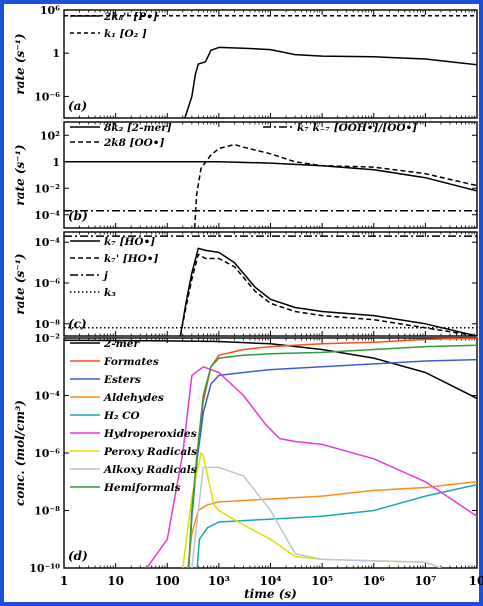 This screenshot has height=606, width=483. I want to click on legend-label: 2-mer, so click(121, 344).